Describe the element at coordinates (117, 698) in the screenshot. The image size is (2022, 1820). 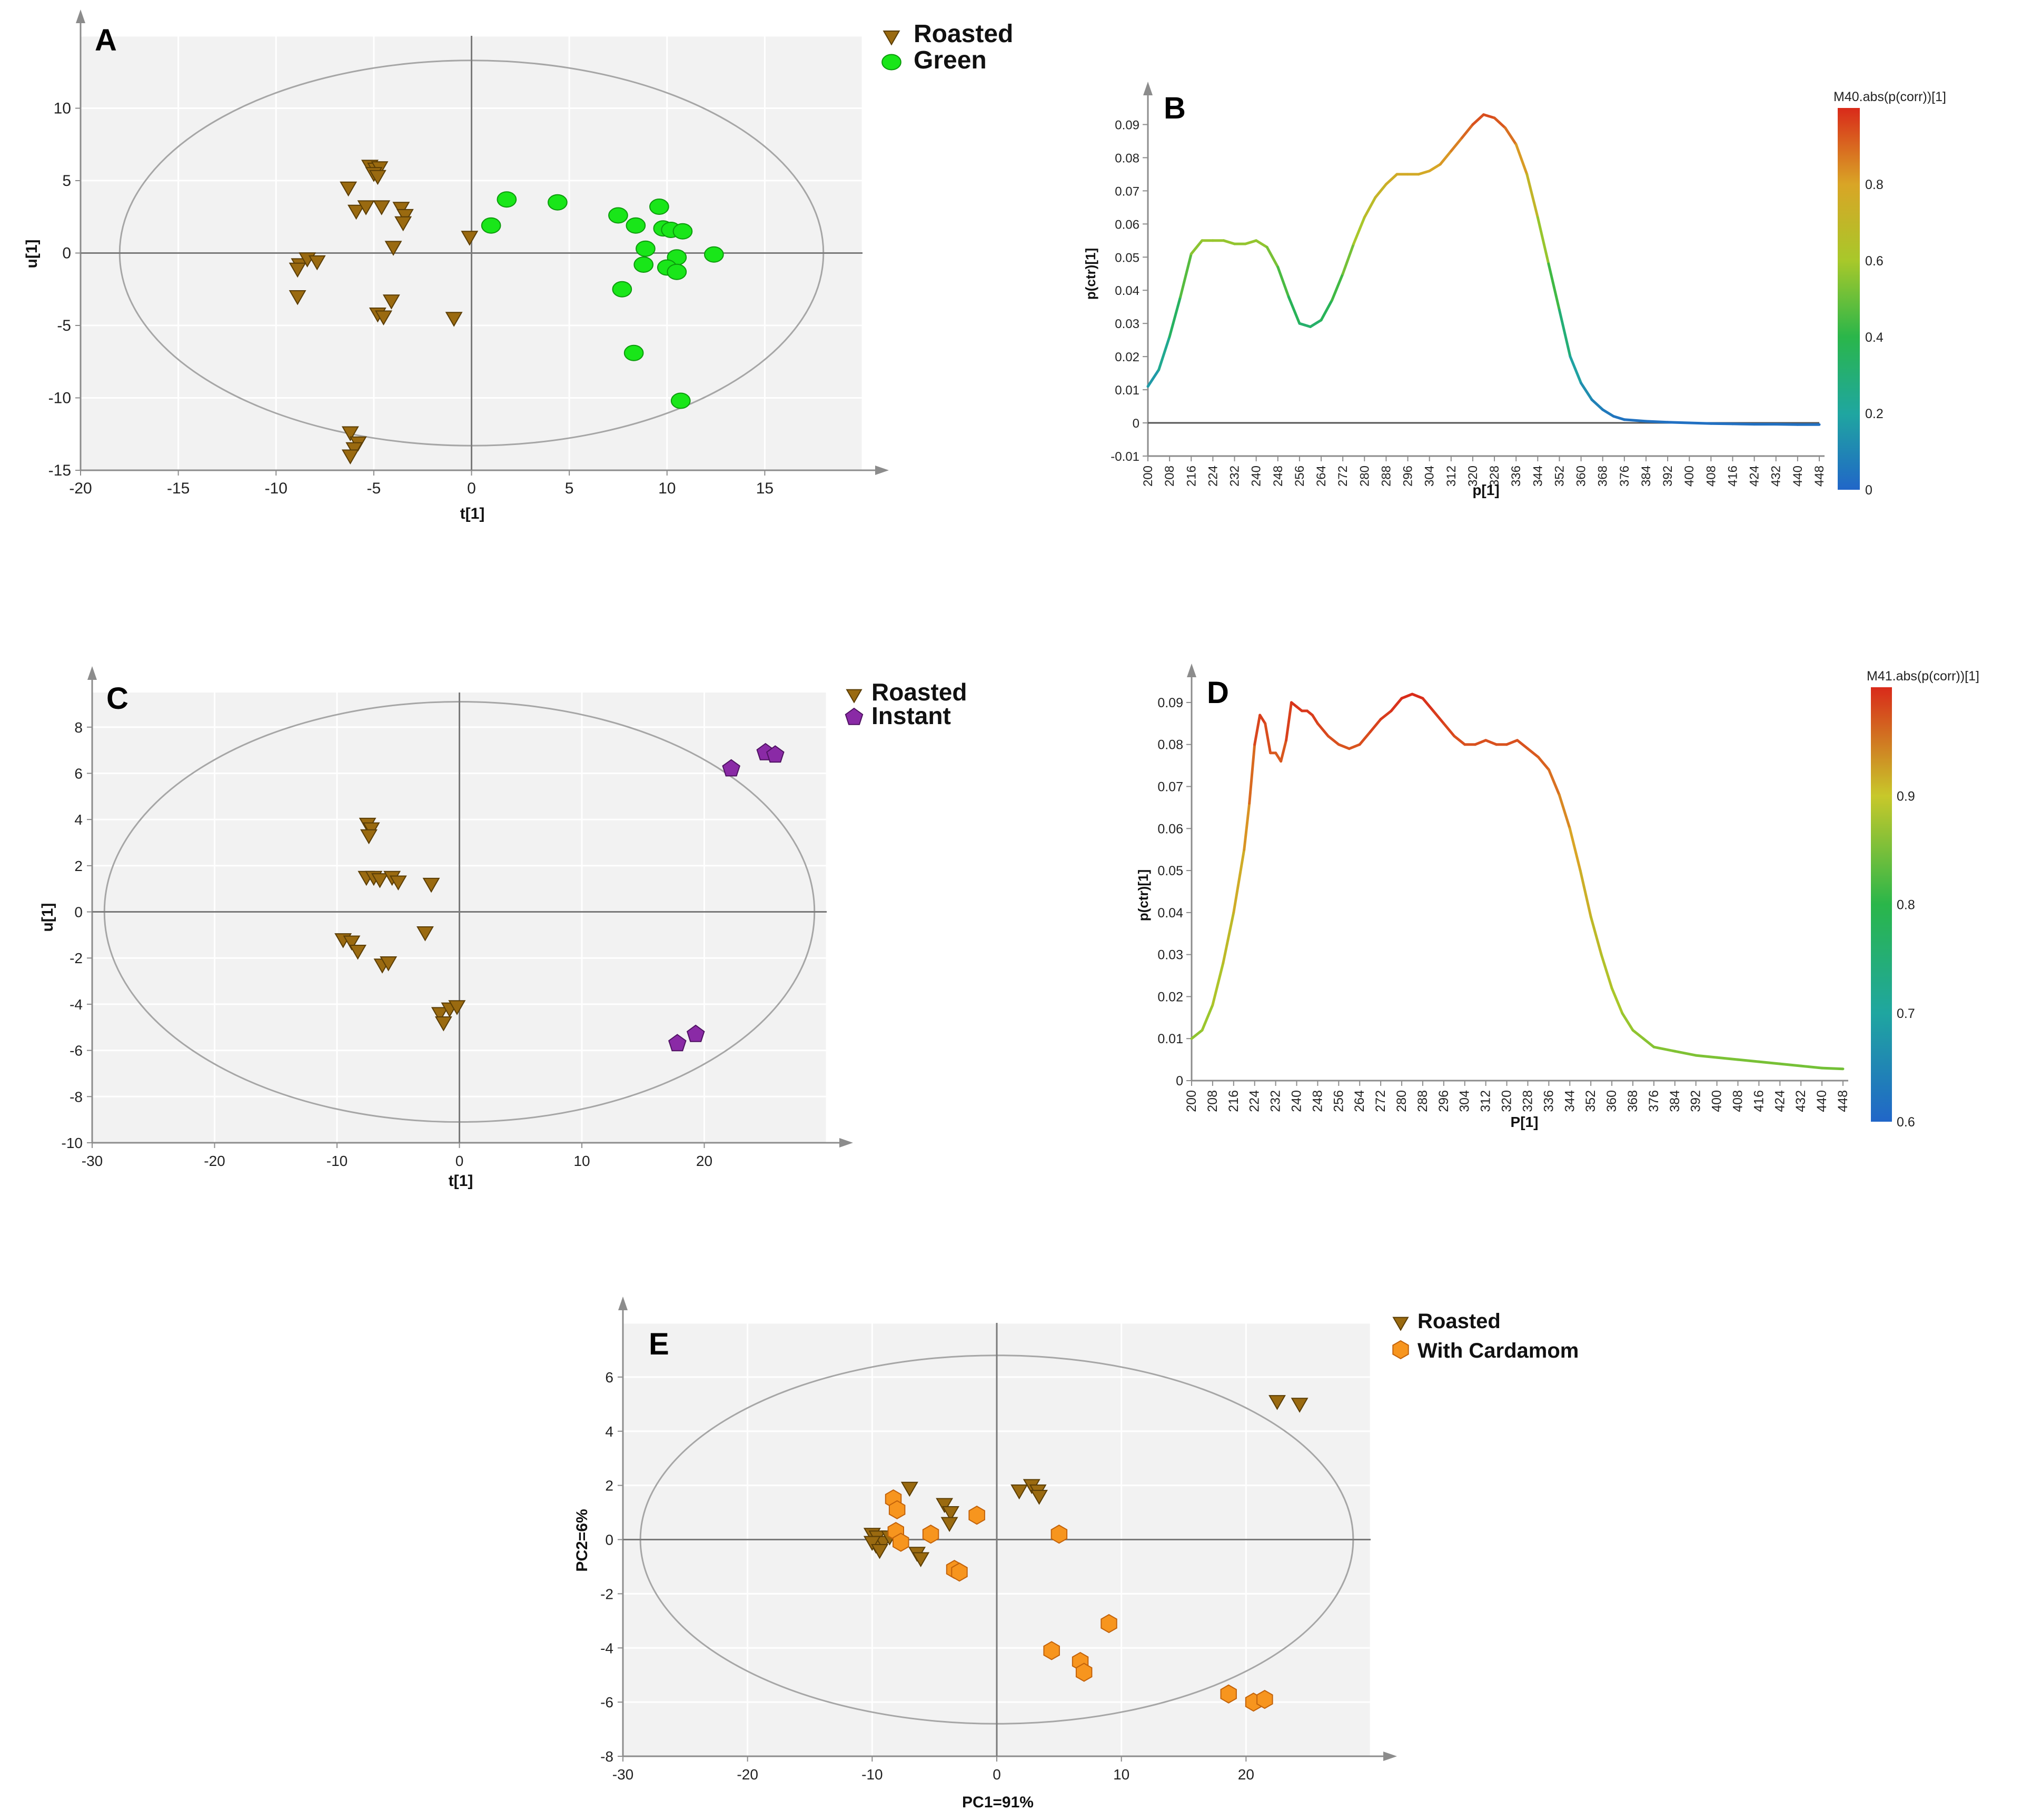
I see `panel-c-label: C` at that location.